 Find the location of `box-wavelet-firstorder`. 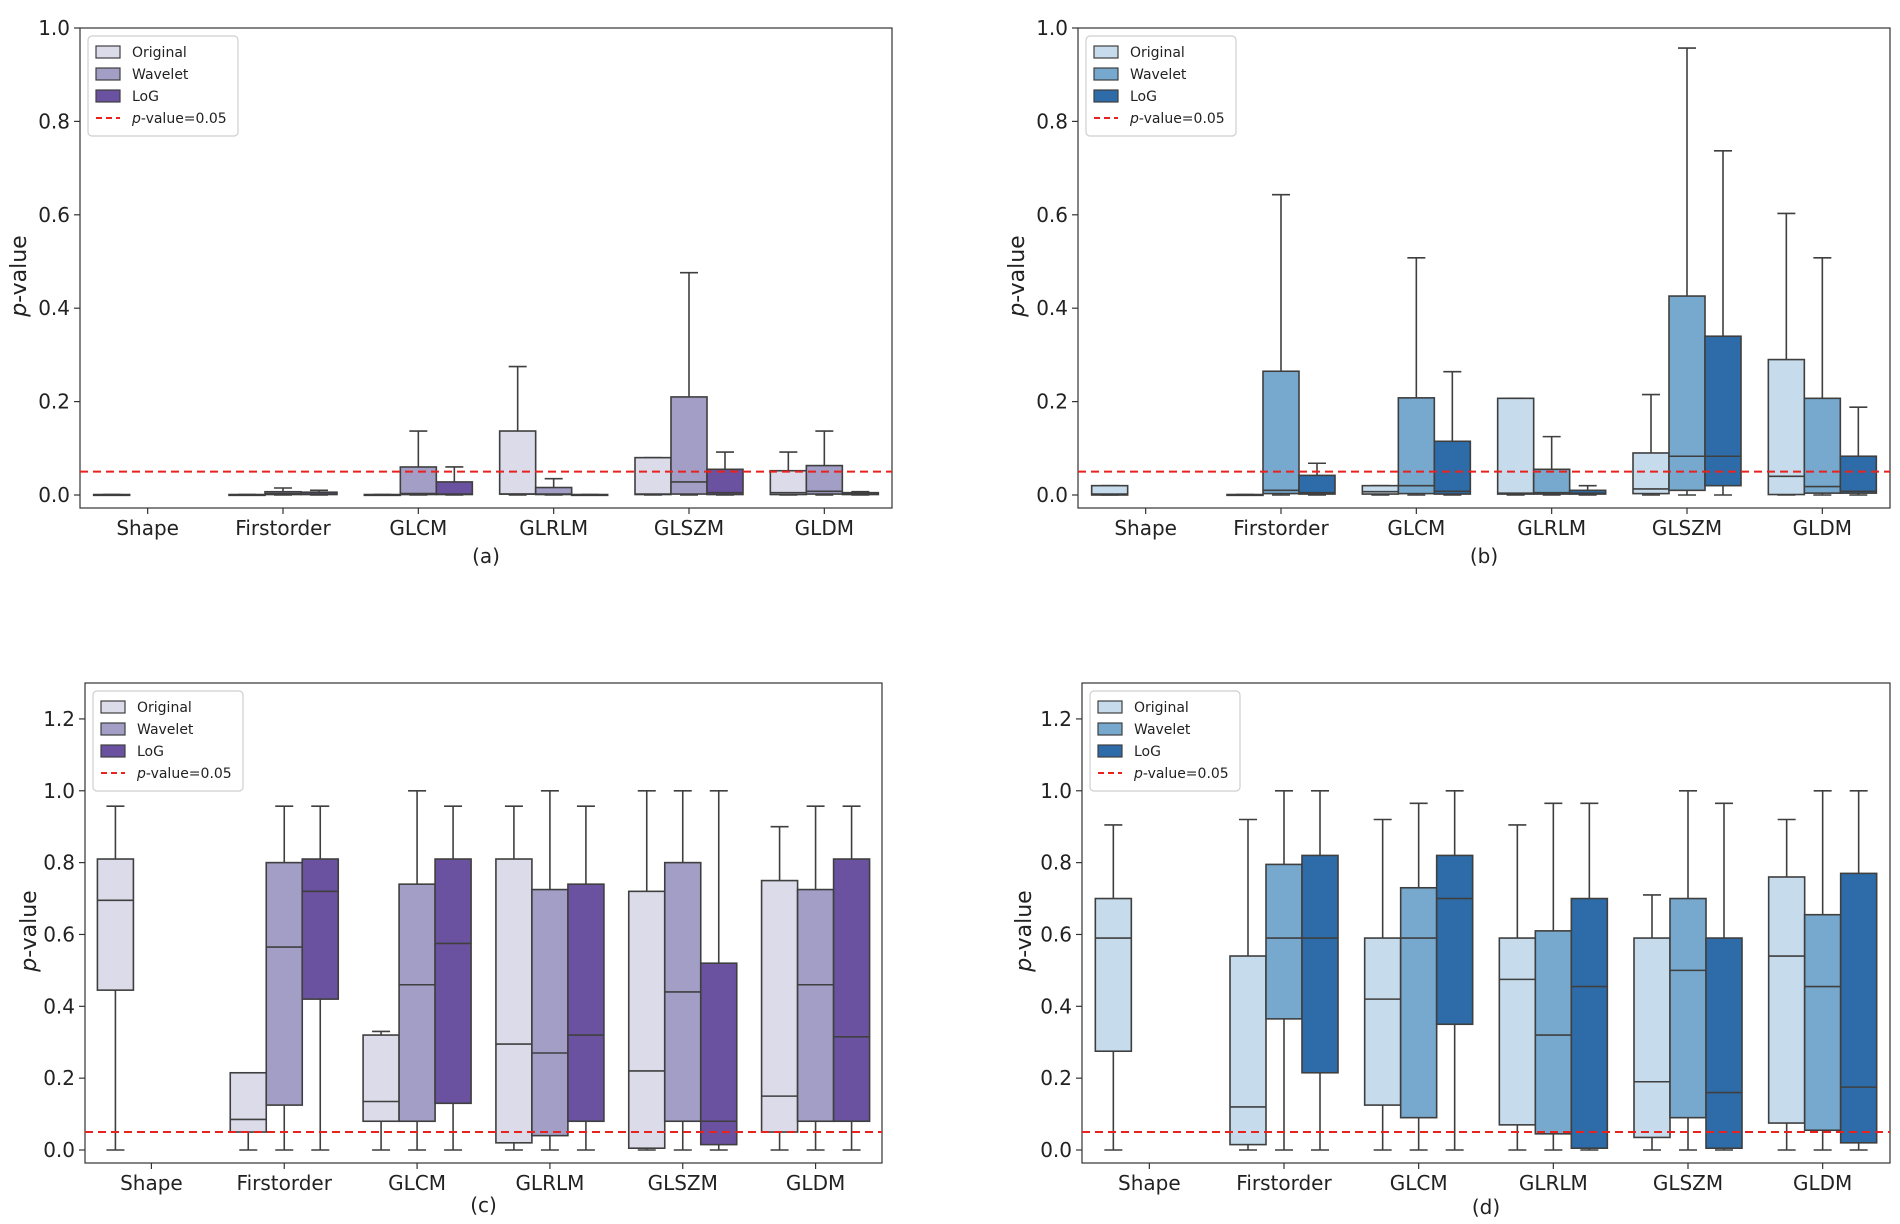

box-wavelet-firstorder is located at coordinates (283, 491).